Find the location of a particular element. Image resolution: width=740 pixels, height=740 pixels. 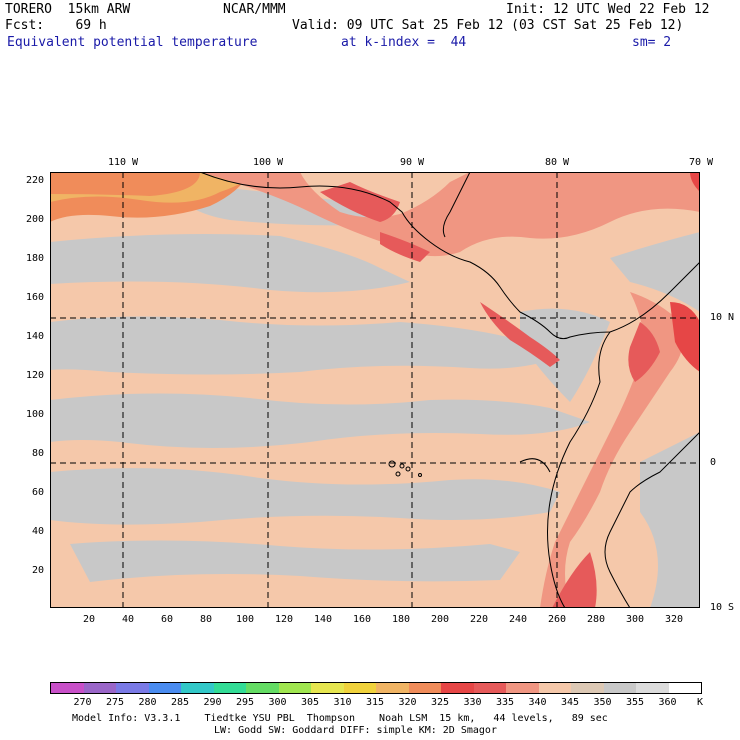

colorbar-label: 325 is located at coordinates (440, 702).